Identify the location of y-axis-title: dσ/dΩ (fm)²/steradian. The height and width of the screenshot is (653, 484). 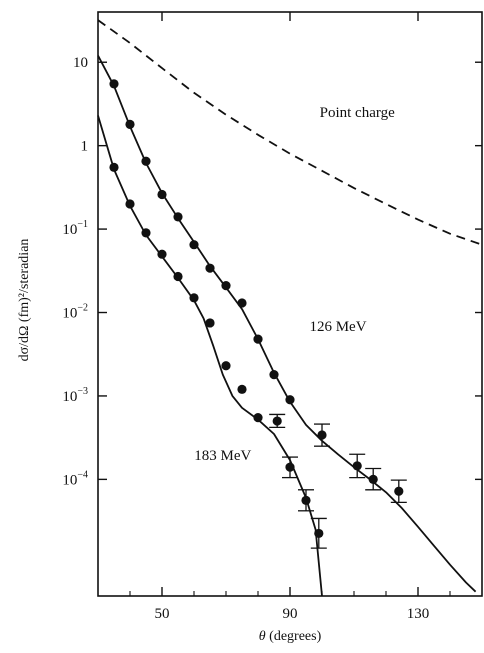
(24, 300).